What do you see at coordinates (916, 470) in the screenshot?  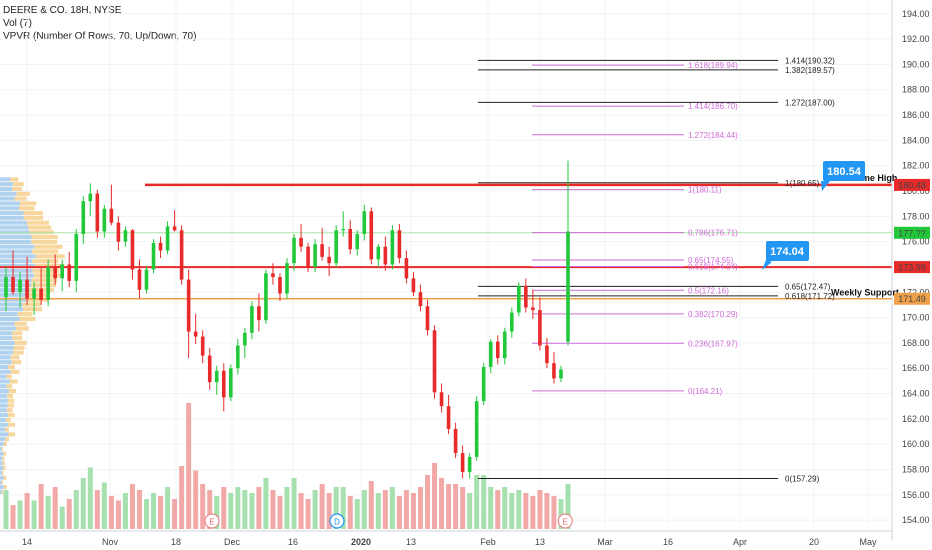 I see `price-tick-label: 158.00` at bounding box center [916, 470].